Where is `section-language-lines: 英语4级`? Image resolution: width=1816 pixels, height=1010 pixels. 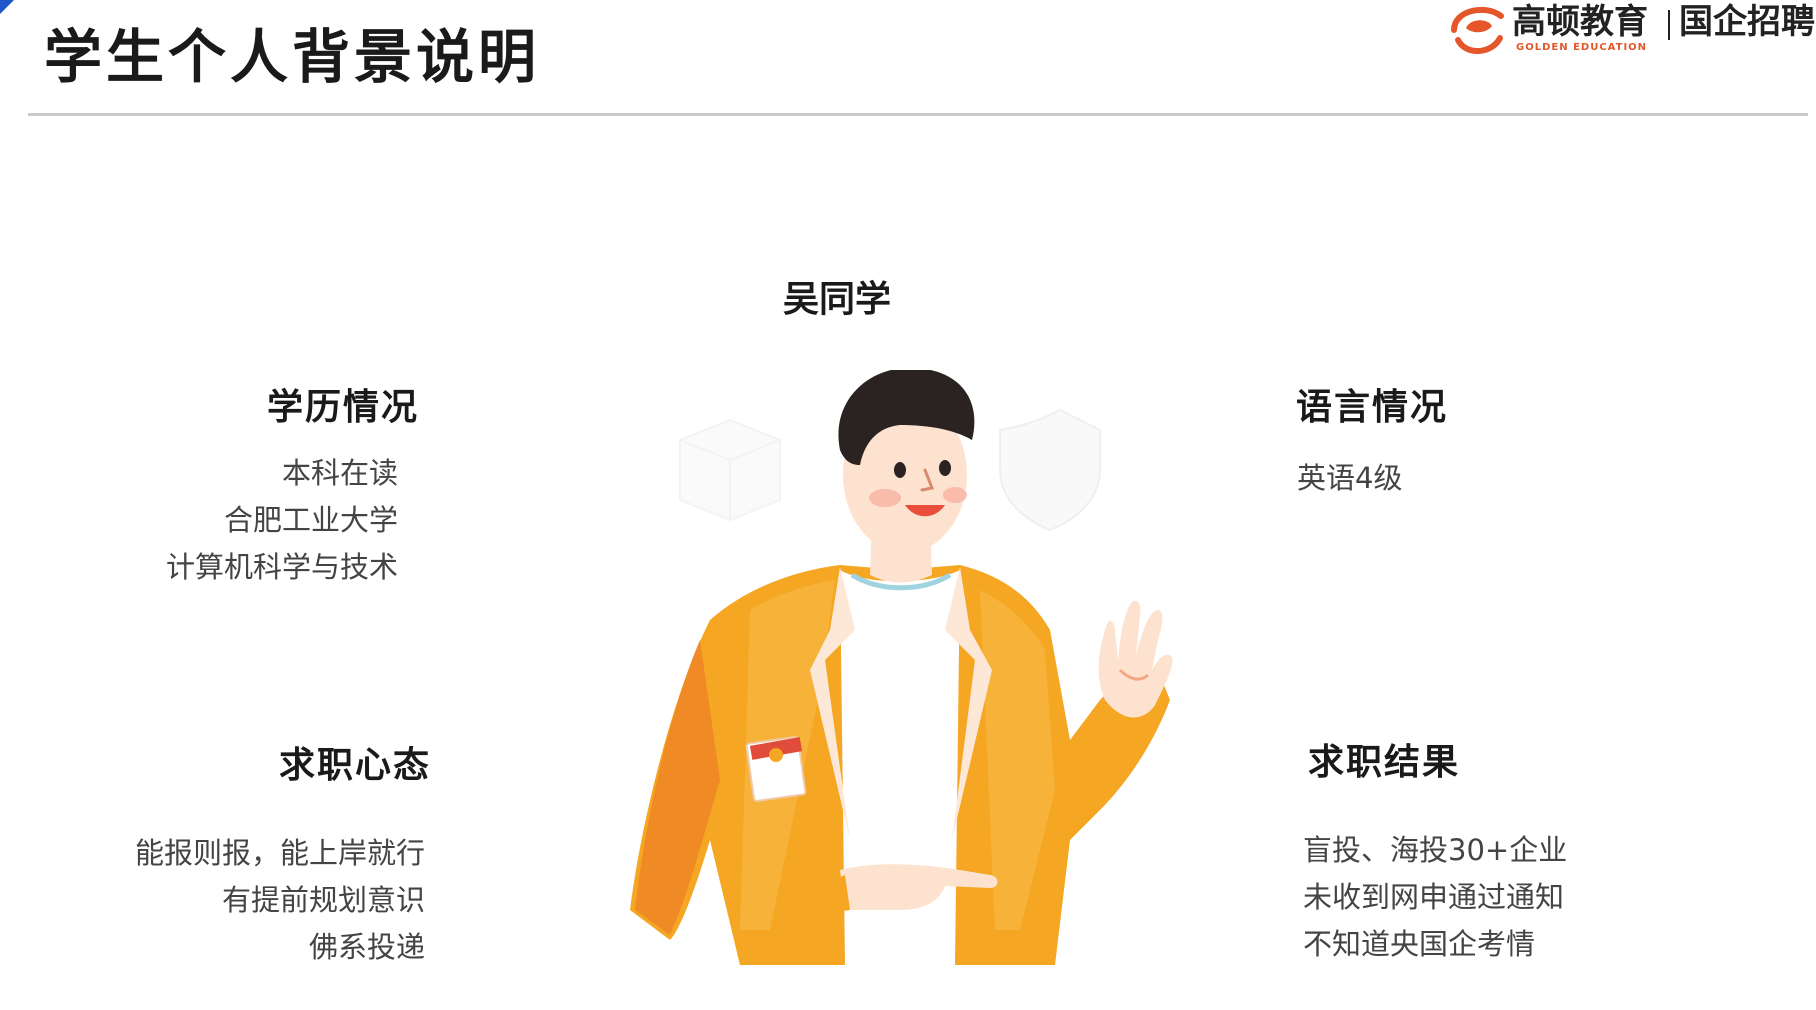 section-language-lines: 英语4级 is located at coordinates (1349, 478).